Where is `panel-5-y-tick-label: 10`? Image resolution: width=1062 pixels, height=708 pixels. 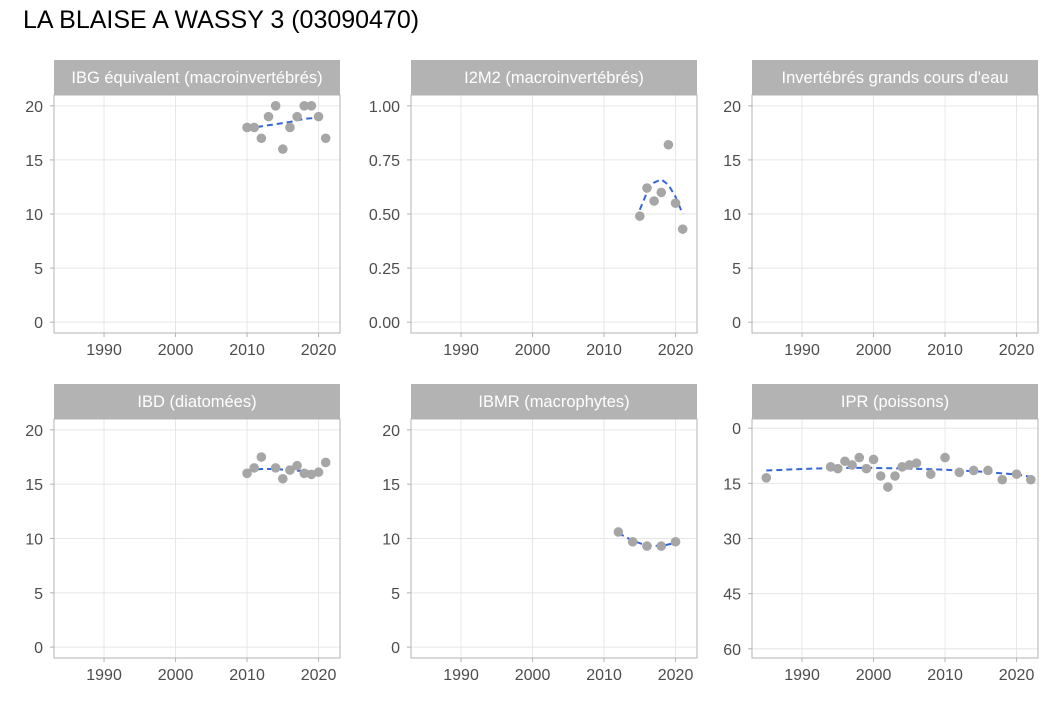 panel-5-y-tick-label: 10 is located at coordinates (391, 540).